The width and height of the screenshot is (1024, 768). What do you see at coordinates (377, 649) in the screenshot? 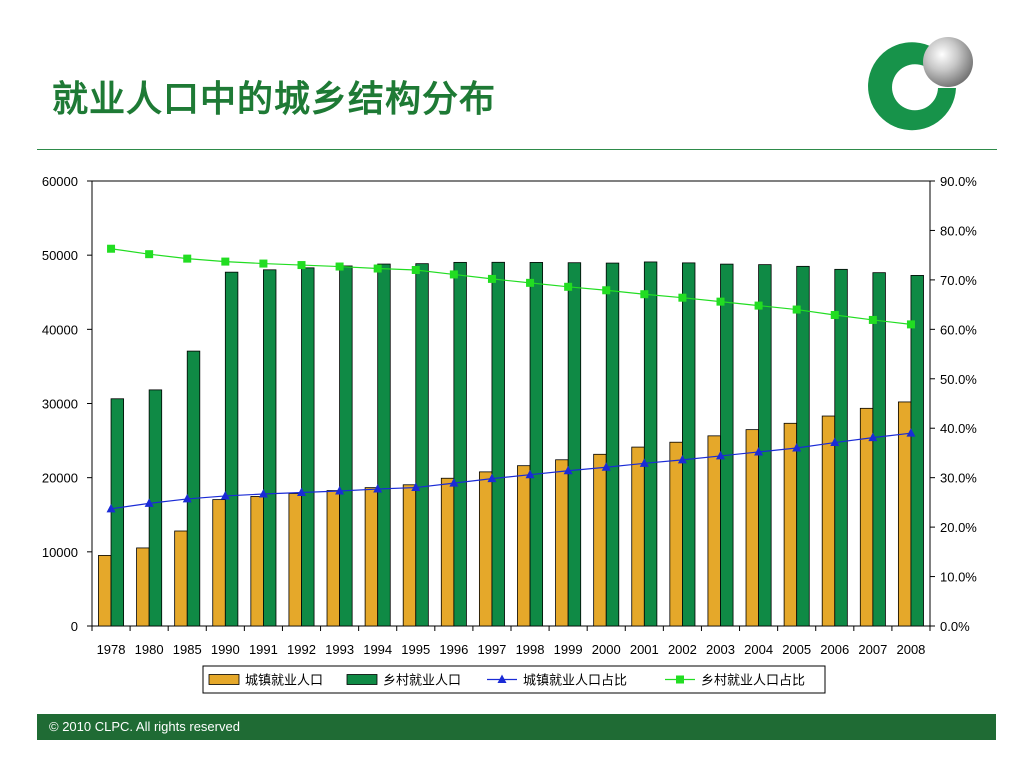
I see `x-axis-tick-label: 1994` at bounding box center [377, 649].